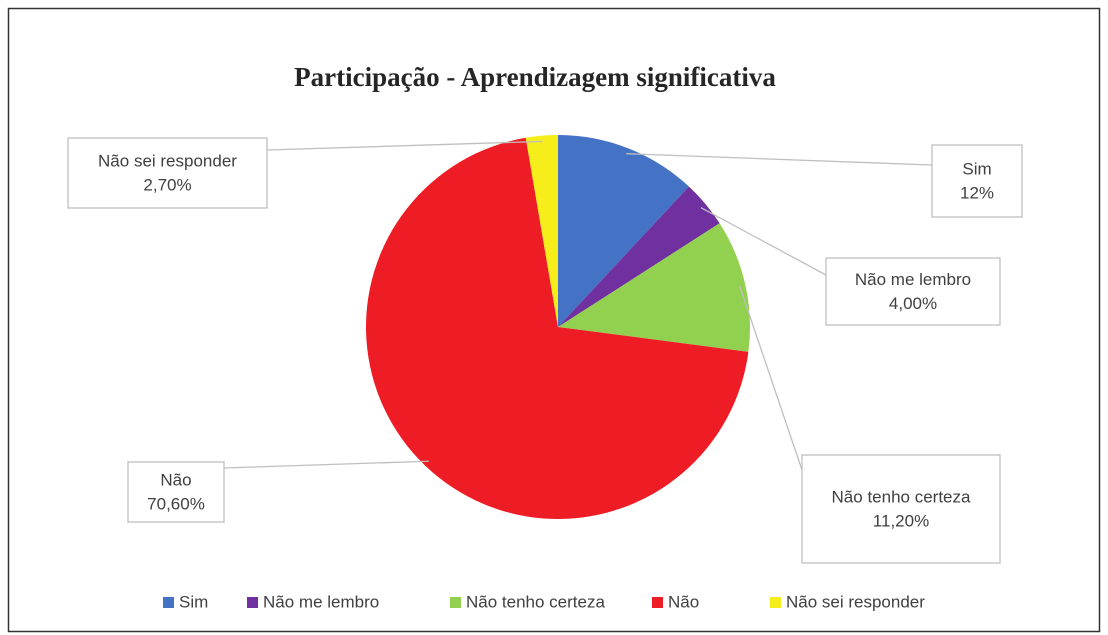 This screenshot has height=635, width=1108. What do you see at coordinates (855, 601) in the screenshot?
I see `legend-label: Não sei responder` at bounding box center [855, 601].